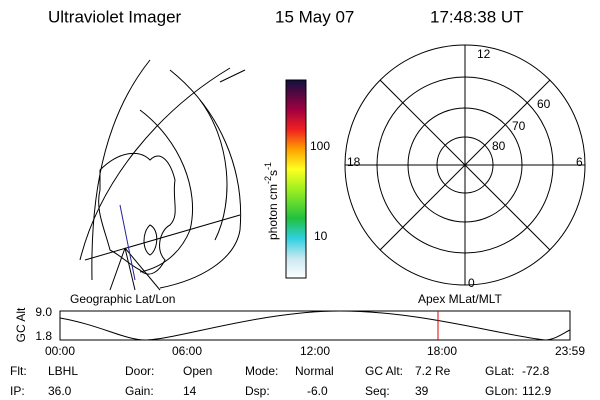  Describe the element at coordinates (261, 371) in the screenshot. I see `info-label: Mode:` at that location.